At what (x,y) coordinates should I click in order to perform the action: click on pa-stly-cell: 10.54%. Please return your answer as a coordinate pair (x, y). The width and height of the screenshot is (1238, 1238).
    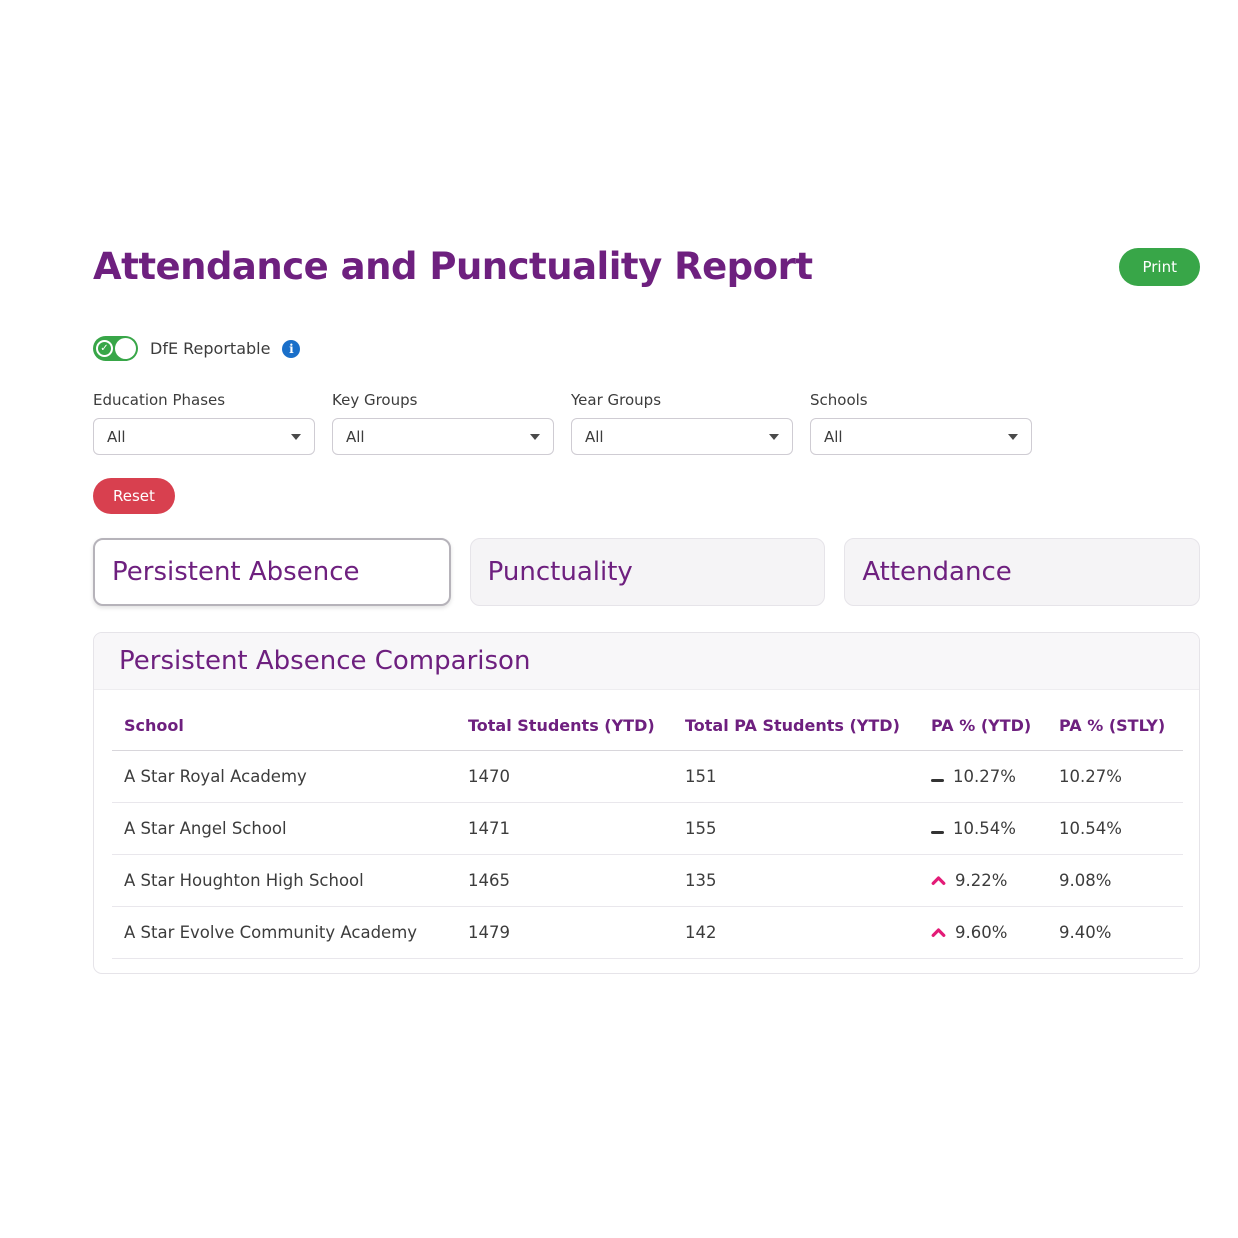
    Looking at the image, I should click on (1121, 828).